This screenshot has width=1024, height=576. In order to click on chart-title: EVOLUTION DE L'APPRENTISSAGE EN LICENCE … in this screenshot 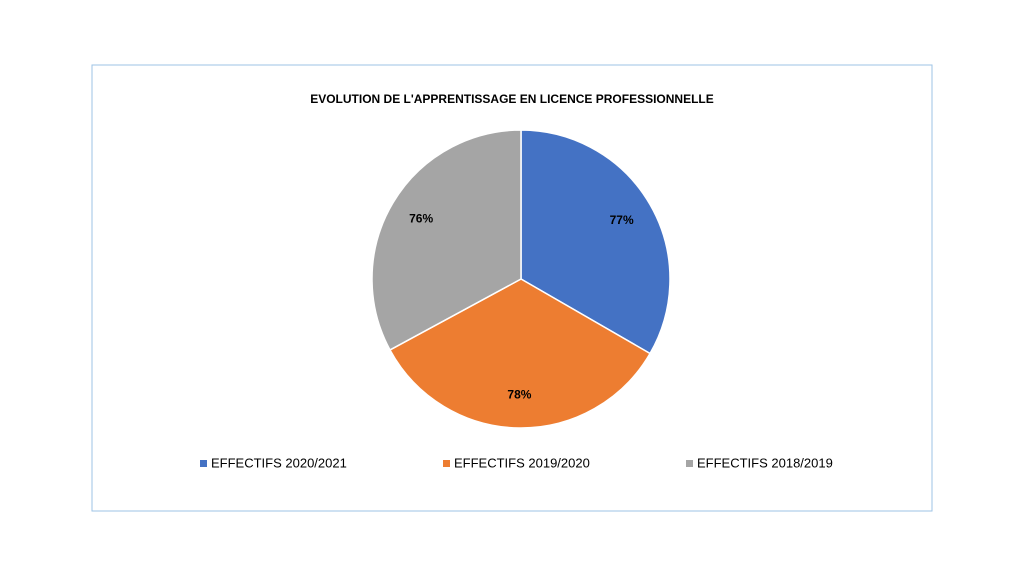, I will do `click(512, 99)`.